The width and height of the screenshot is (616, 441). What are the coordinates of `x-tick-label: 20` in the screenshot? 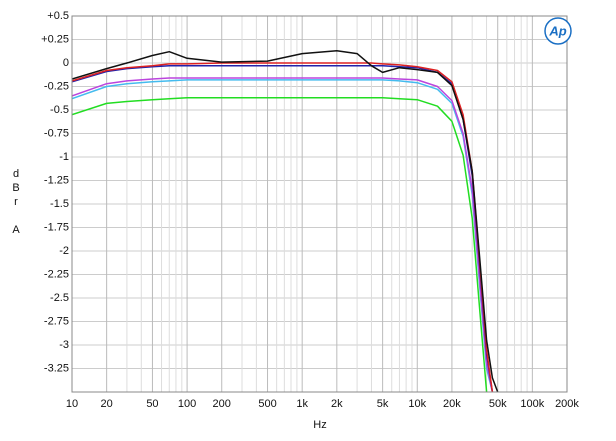 It's located at (107, 404).